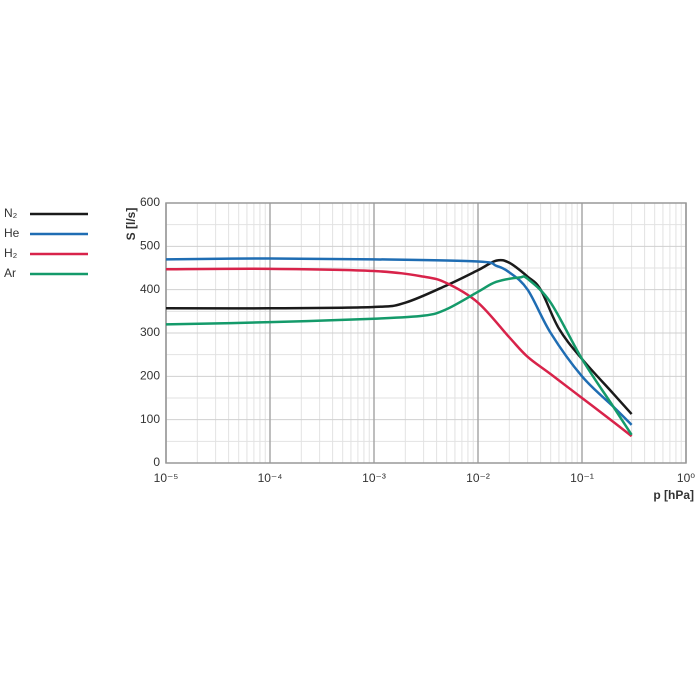 This screenshot has width=700, height=700. I want to click on legend-label: He, so click(12, 233).